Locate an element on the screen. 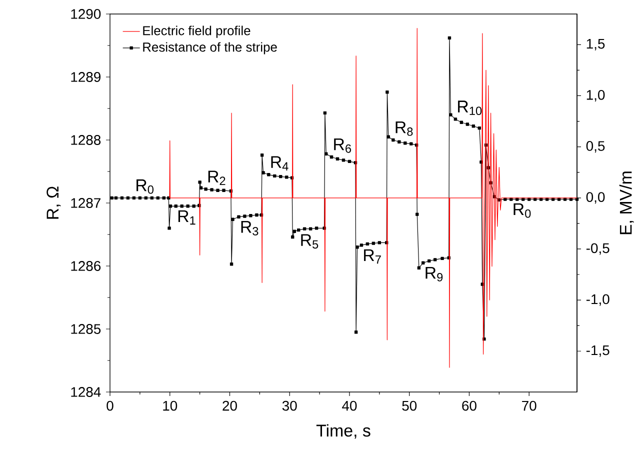  x-tick-label: 30 is located at coordinates (289, 405).